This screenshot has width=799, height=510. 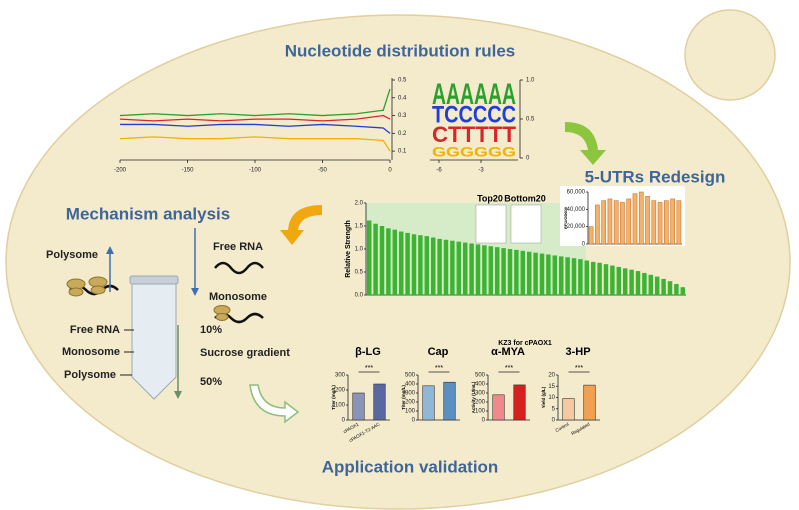 I want to click on y-tick-label: 40,000, so click(x=576, y=210).